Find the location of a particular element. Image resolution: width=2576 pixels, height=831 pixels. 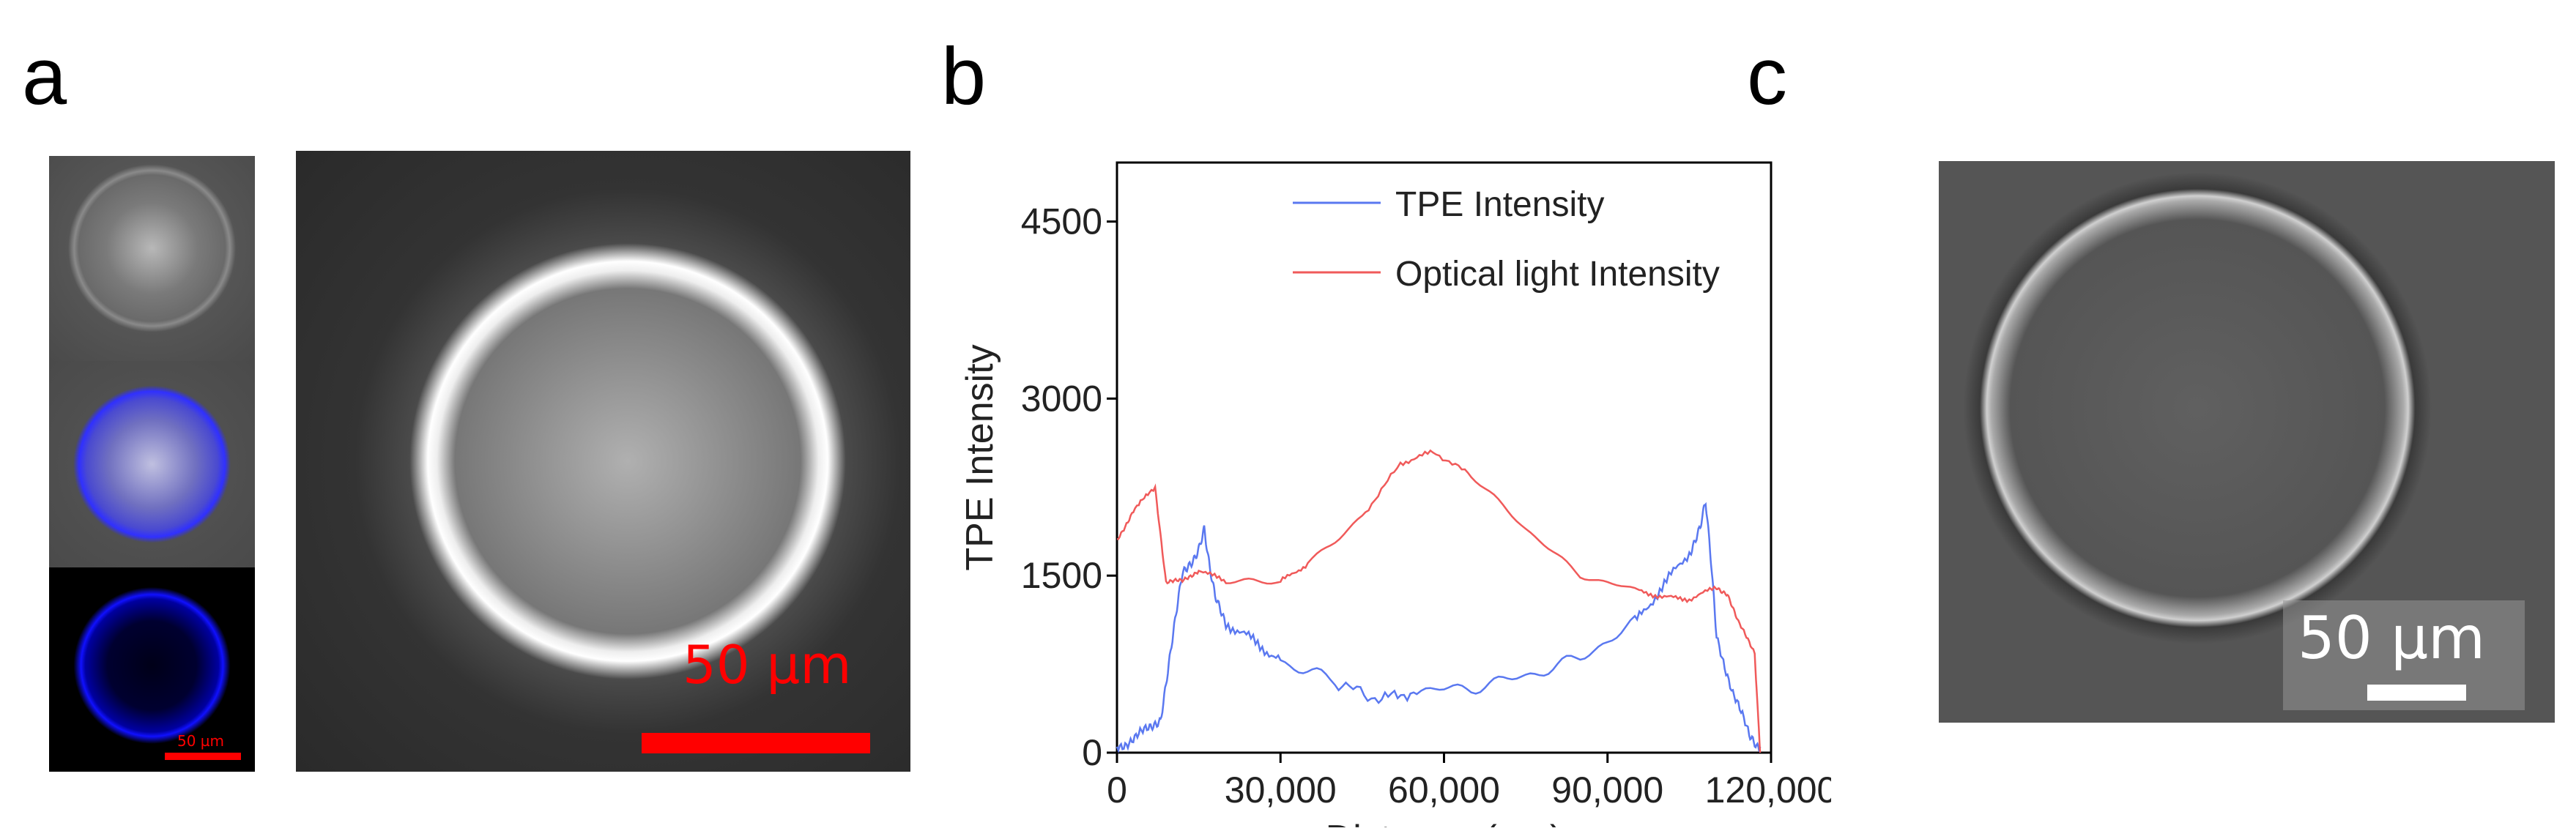

legend-label: TPE Intensity is located at coordinates (1499, 204).